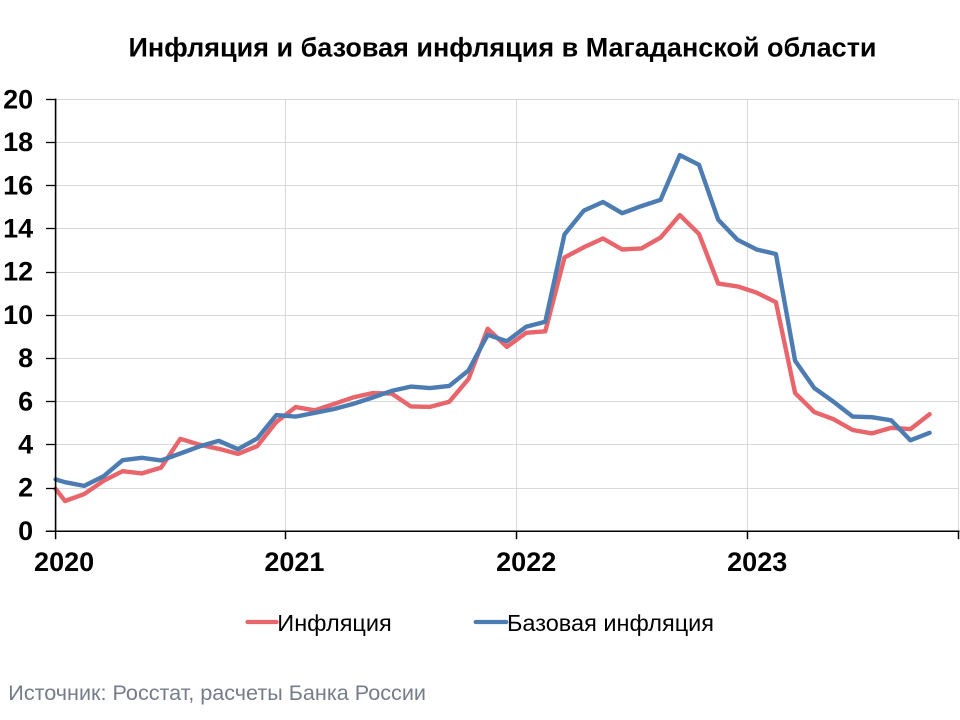 The height and width of the screenshot is (720, 960). I want to click on svg-text: 10, so click(18, 315).